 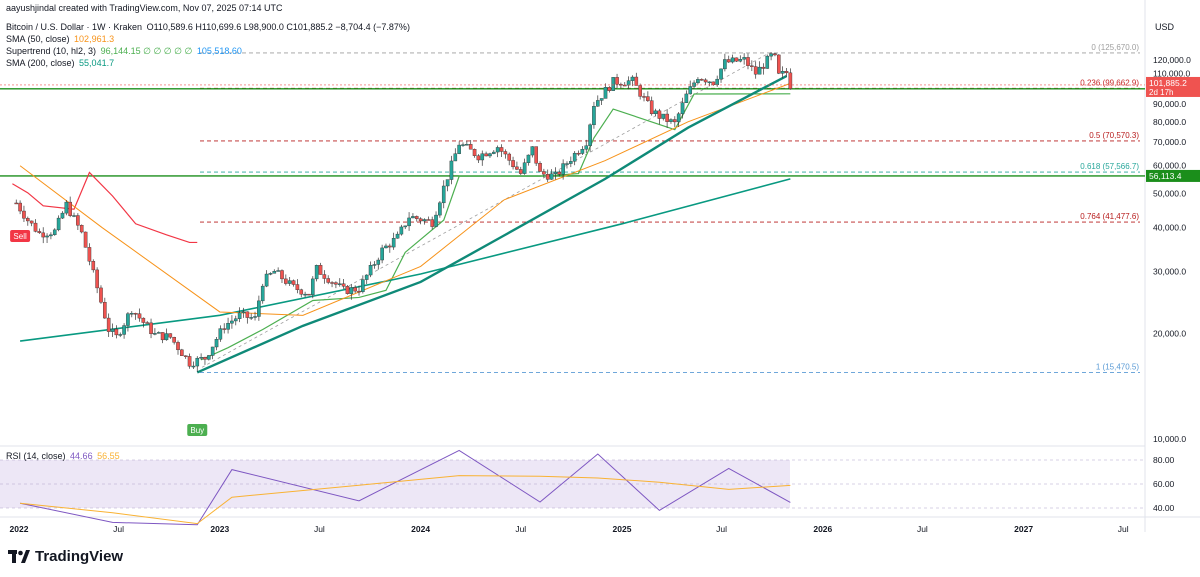 I want to click on rsi-ma-line, so click(x=405, y=500).